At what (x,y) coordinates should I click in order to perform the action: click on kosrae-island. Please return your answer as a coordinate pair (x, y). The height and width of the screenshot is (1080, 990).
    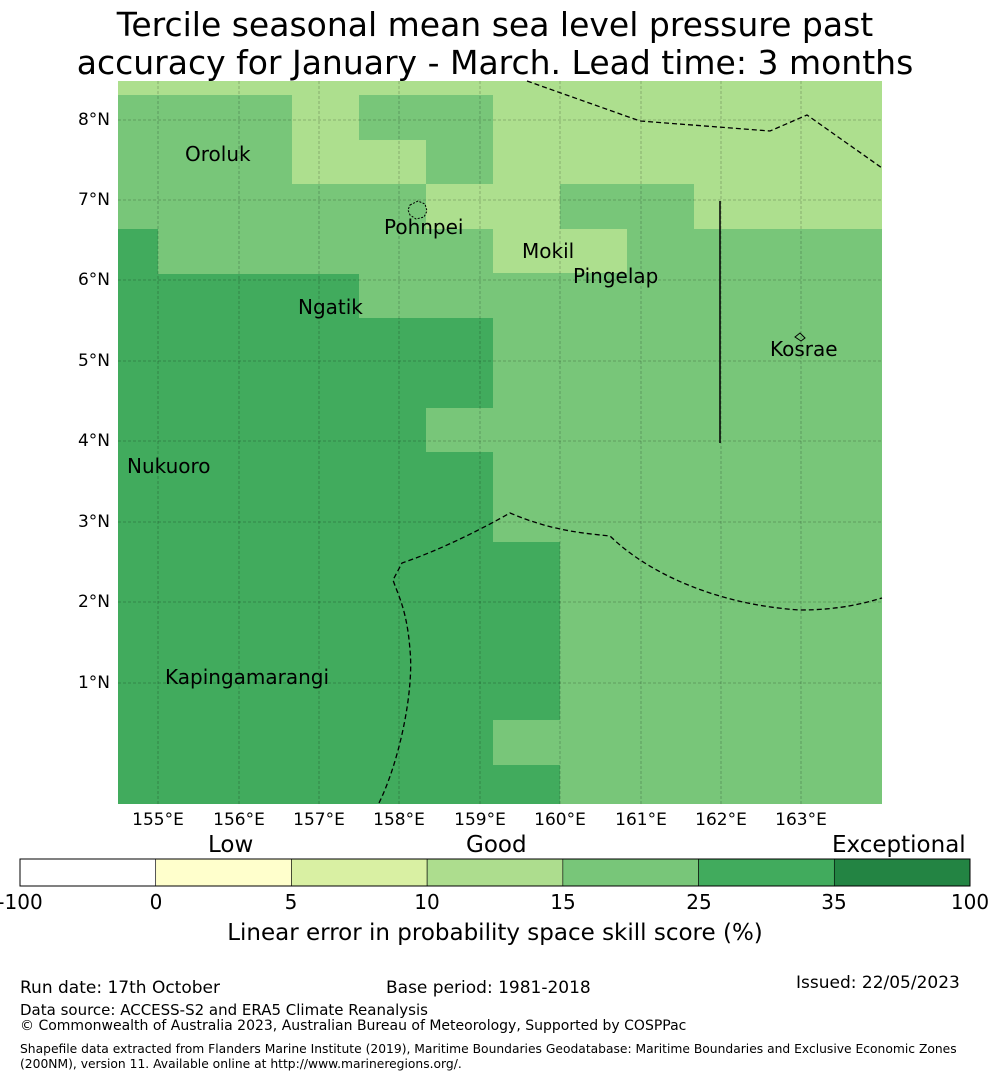
    Looking at the image, I should click on (800, 337).